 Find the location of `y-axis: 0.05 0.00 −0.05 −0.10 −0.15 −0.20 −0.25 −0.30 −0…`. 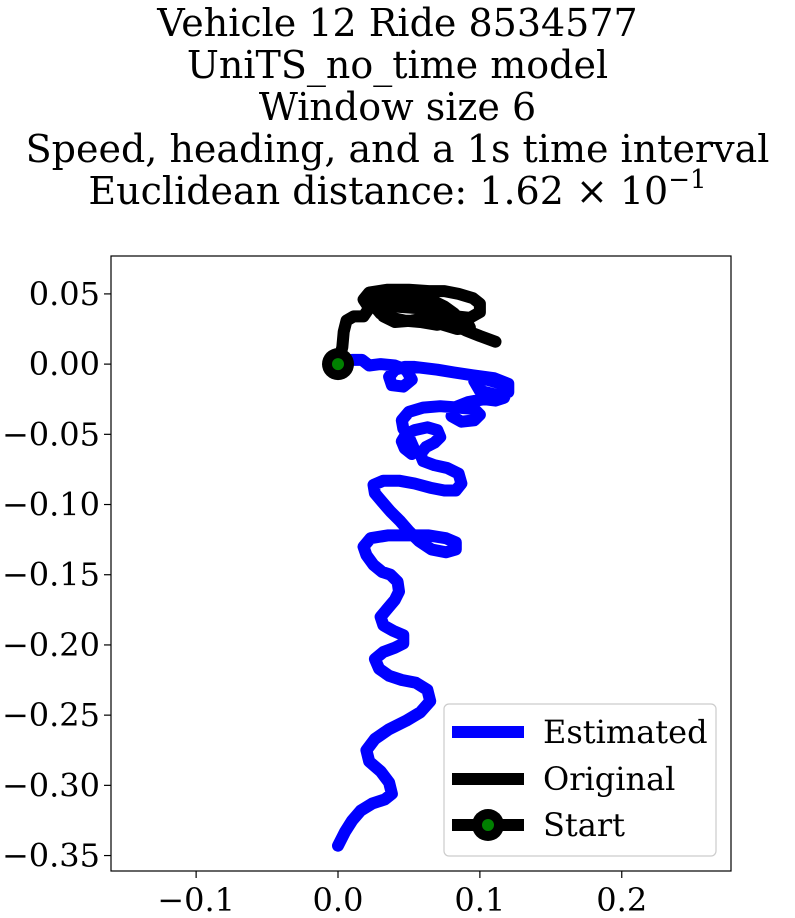

y-axis: 0.05 0.00 −0.05 −0.10 −0.15 −0.20 −0.25 −0.30 −0… is located at coordinates (56, 575).